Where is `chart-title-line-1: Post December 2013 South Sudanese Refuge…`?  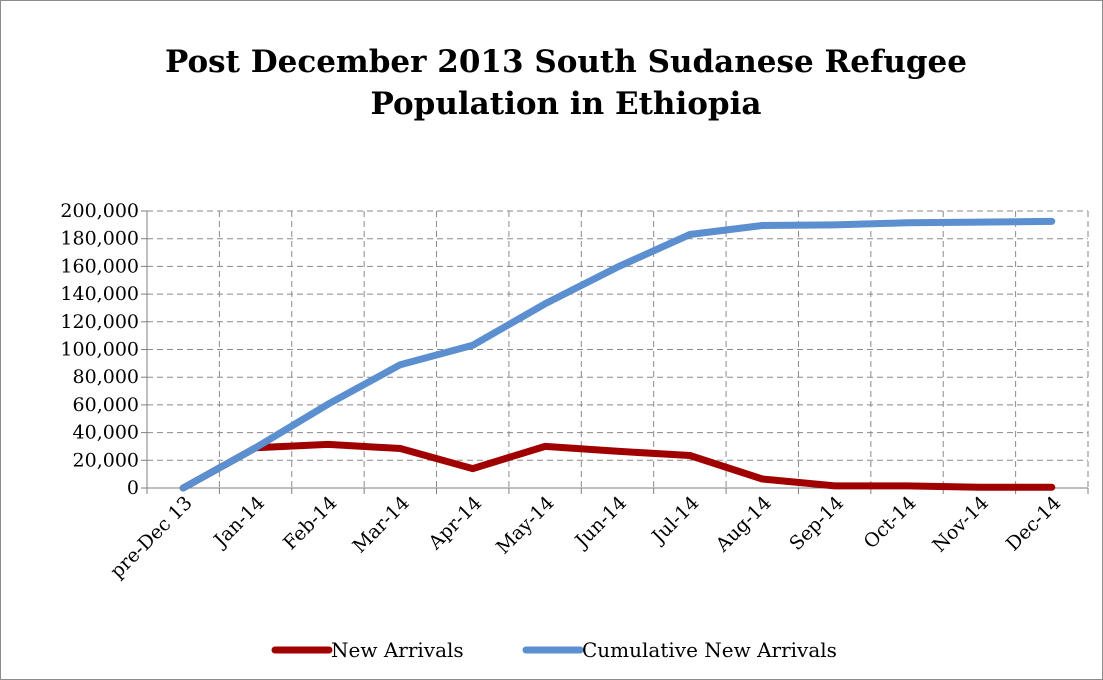 chart-title-line-1: Post December 2013 South Sudanese Refuge… is located at coordinates (566, 62).